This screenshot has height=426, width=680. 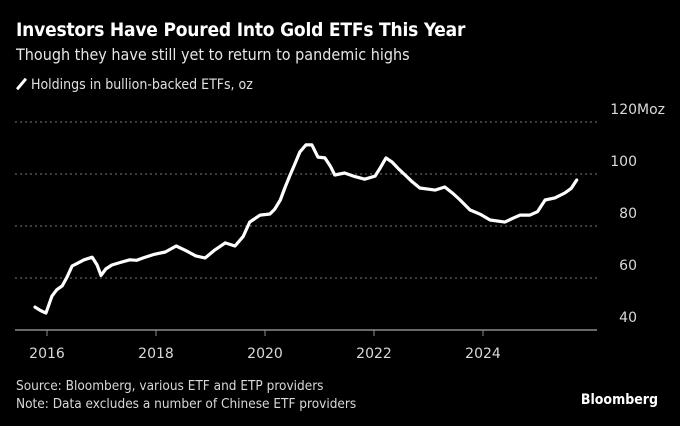 I want to click on x-tick-label: 2020, so click(x=265, y=354).